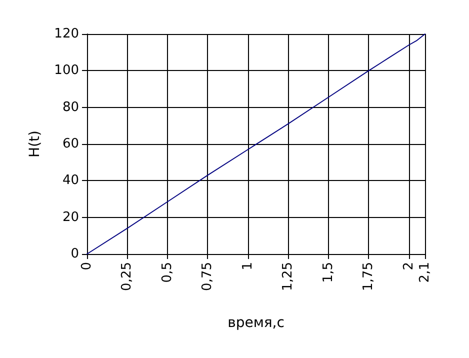 The image size is (469, 358). What do you see at coordinates (35, 144) in the screenshot?
I see `y-axis-title: H(t)` at bounding box center [35, 144].